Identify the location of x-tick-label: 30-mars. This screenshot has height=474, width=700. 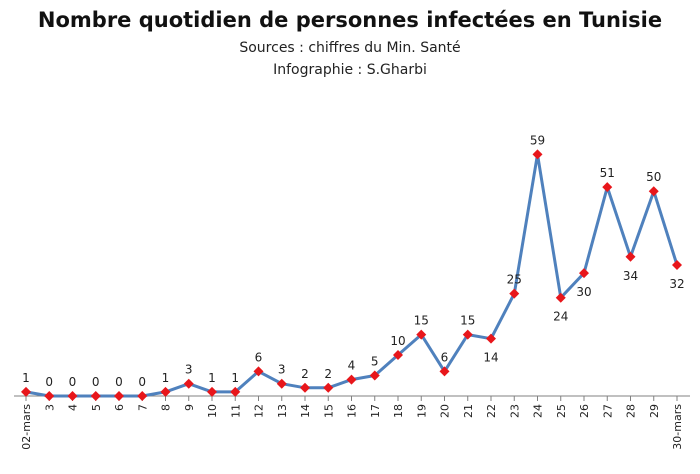
(677, 427).